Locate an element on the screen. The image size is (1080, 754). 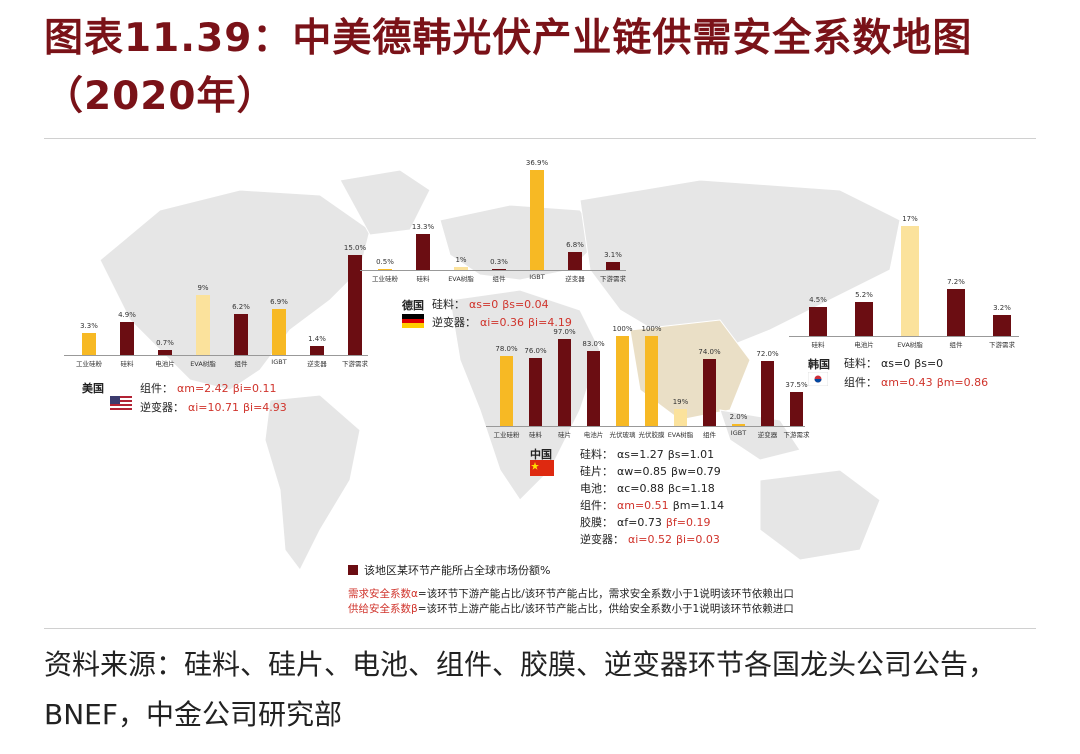
china-coef-5: 逆变器： αi=0.52 βi=0.03 is located at coordinates (650, 539).